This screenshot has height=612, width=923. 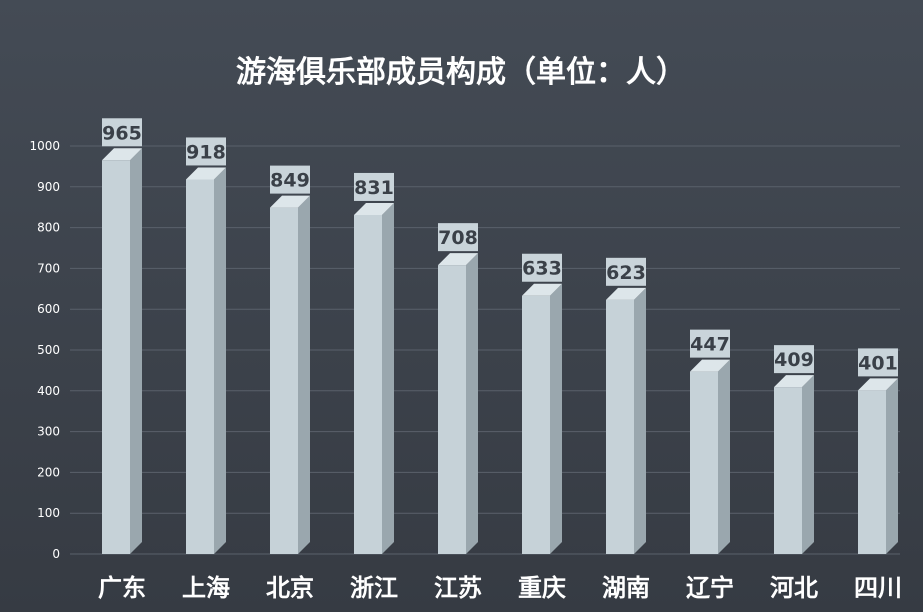 What do you see at coordinates (48, 432) in the screenshot?
I see `y-tick-label: 300` at bounding box center [48, 432].